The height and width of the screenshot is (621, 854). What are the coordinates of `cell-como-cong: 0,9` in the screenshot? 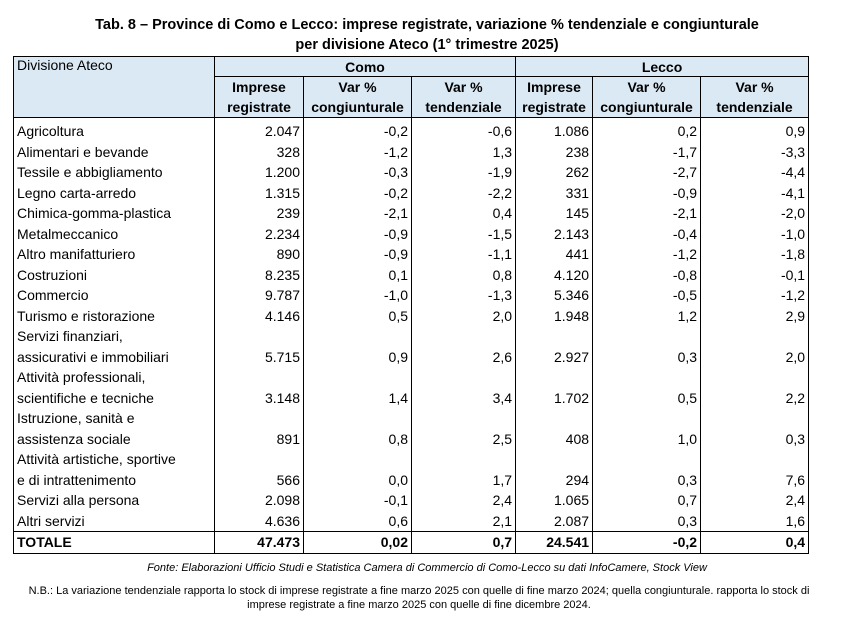 It's located at (357, 346).